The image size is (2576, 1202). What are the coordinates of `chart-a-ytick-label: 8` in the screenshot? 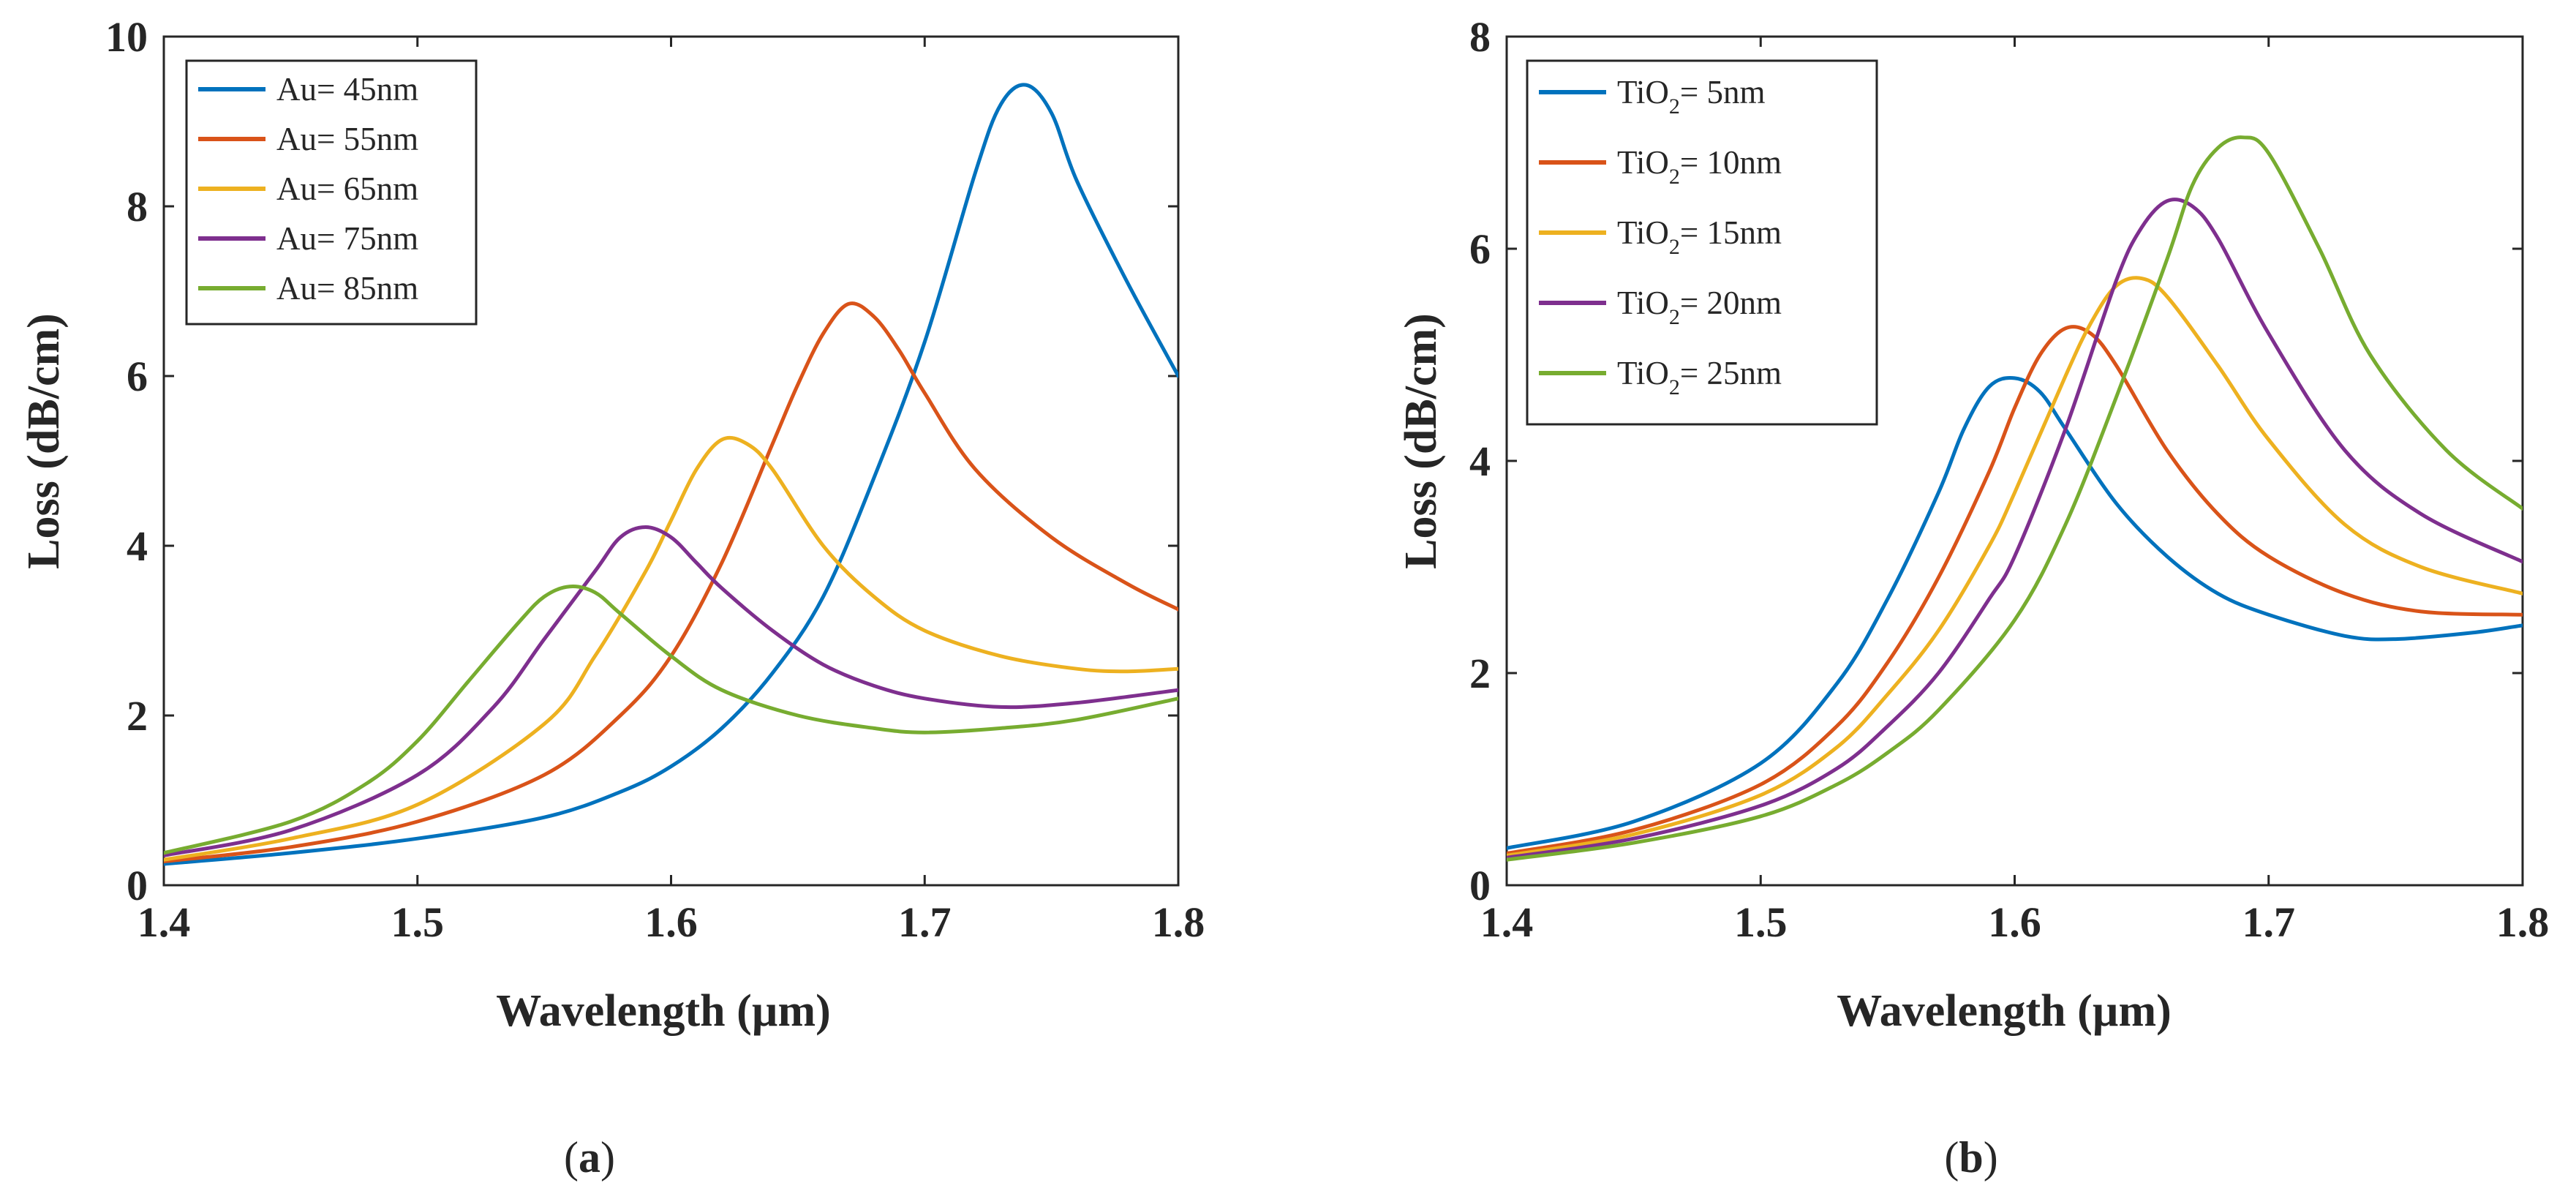 It's located at (137, 206).